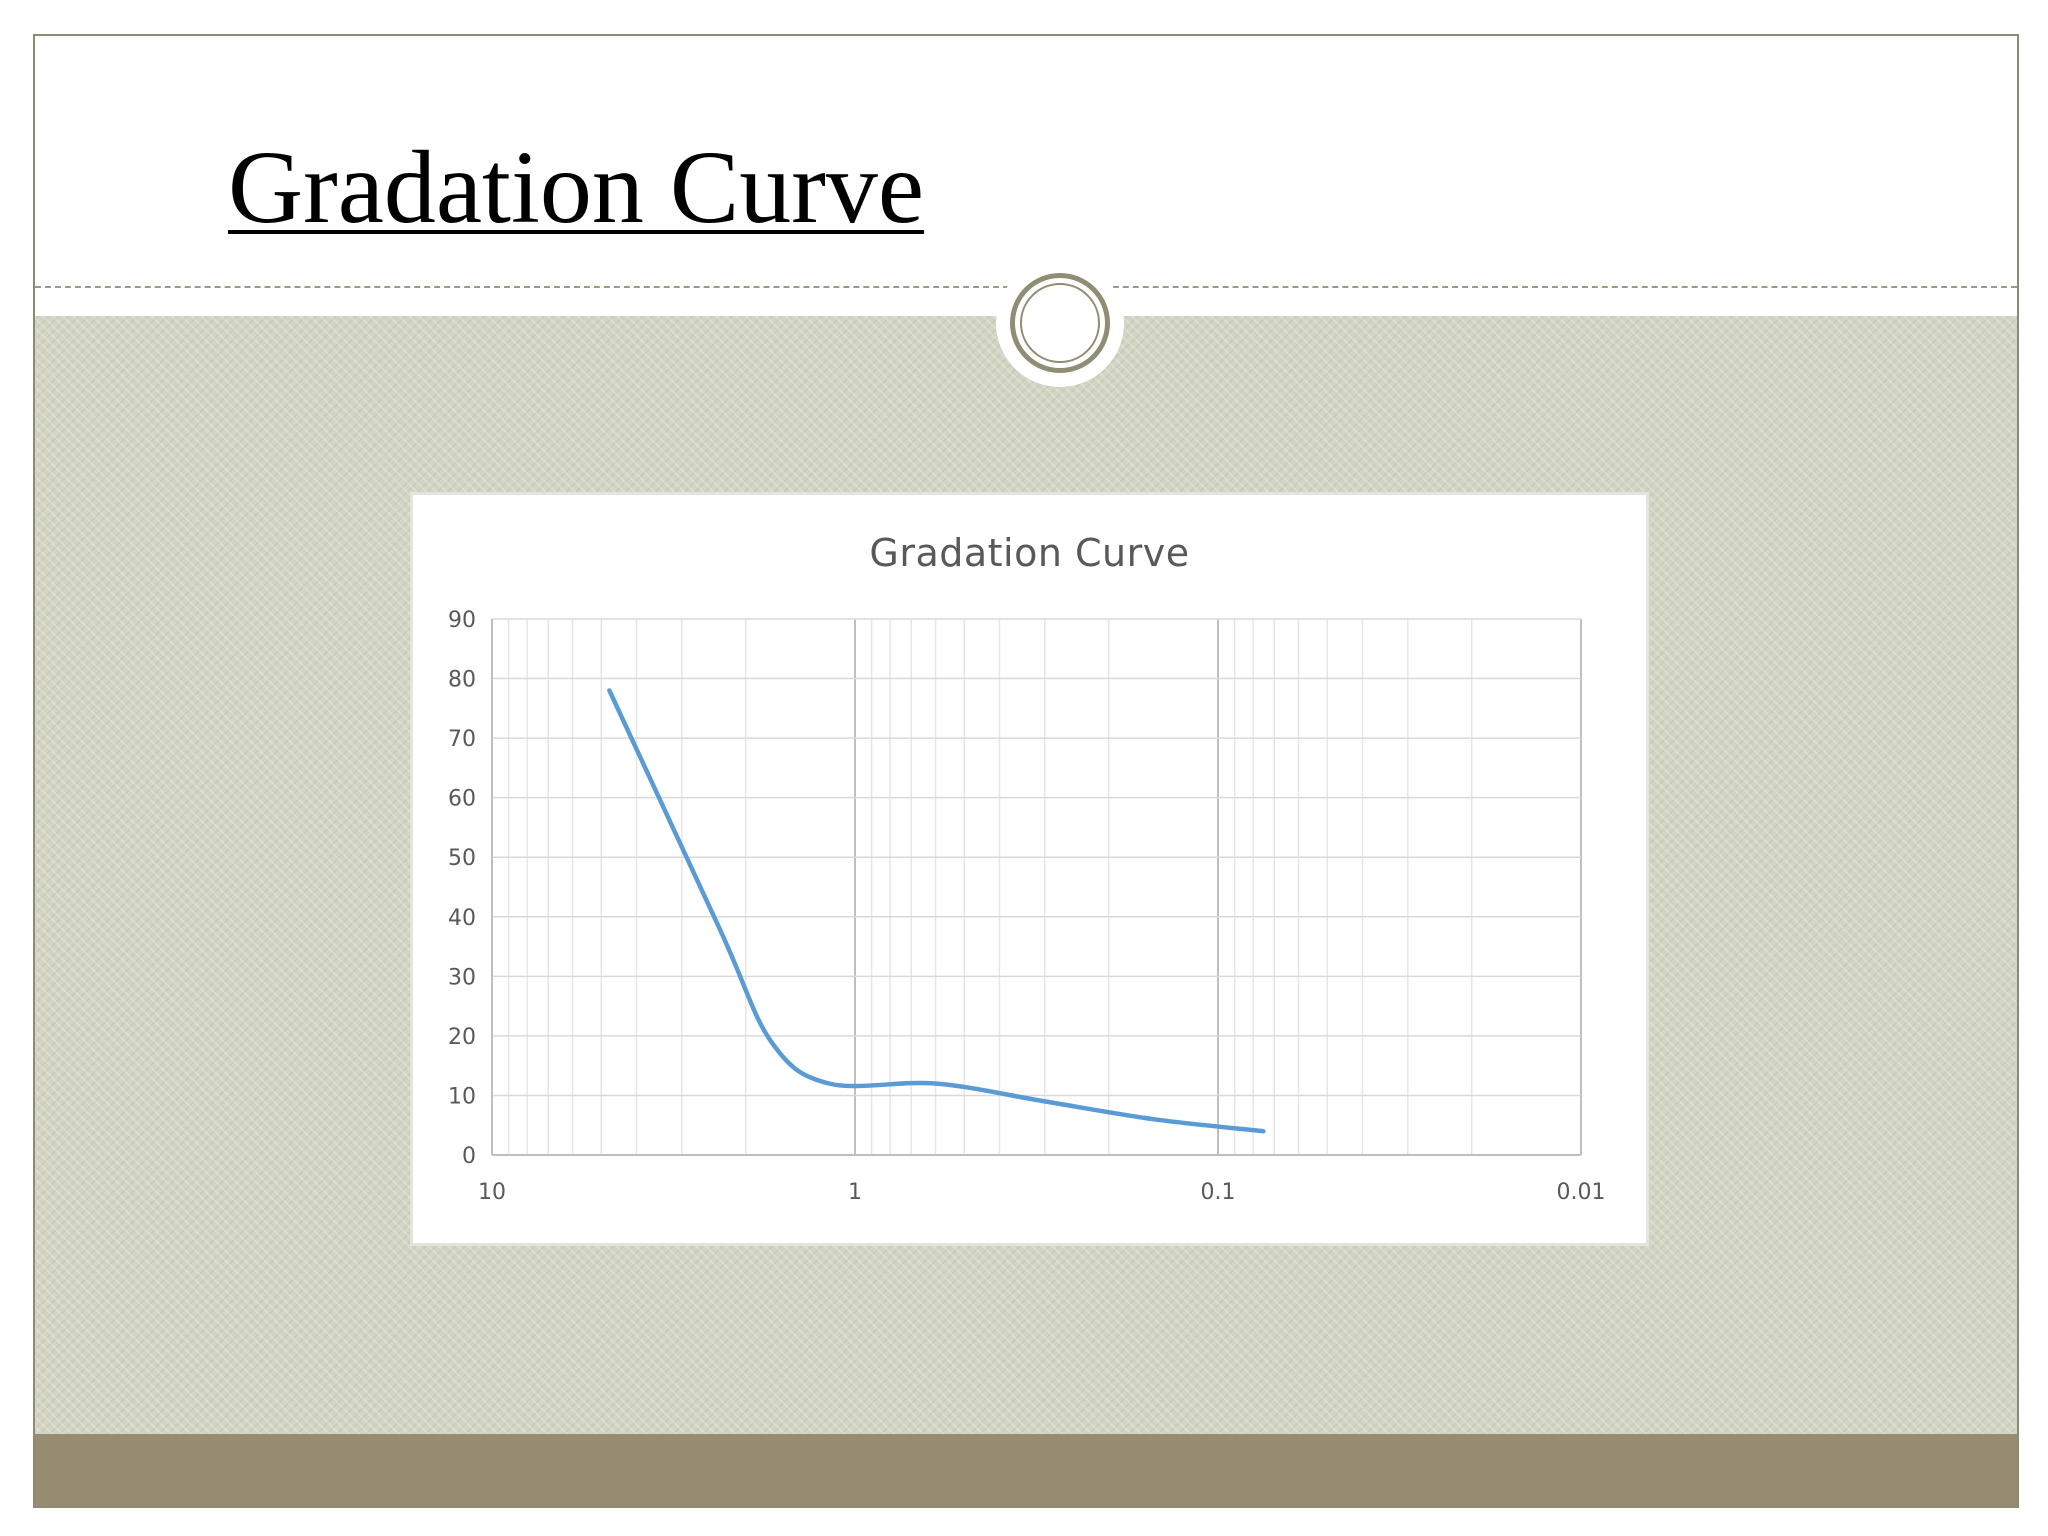  I want to click on y-tick-label: 0, so click(469, 1156).